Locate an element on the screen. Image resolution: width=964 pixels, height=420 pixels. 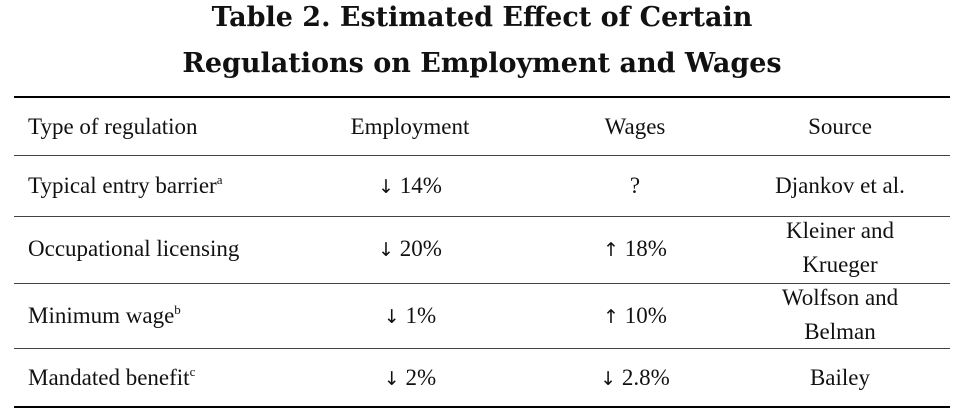
source-cell: Bailey is located at coordinates (840, 377).